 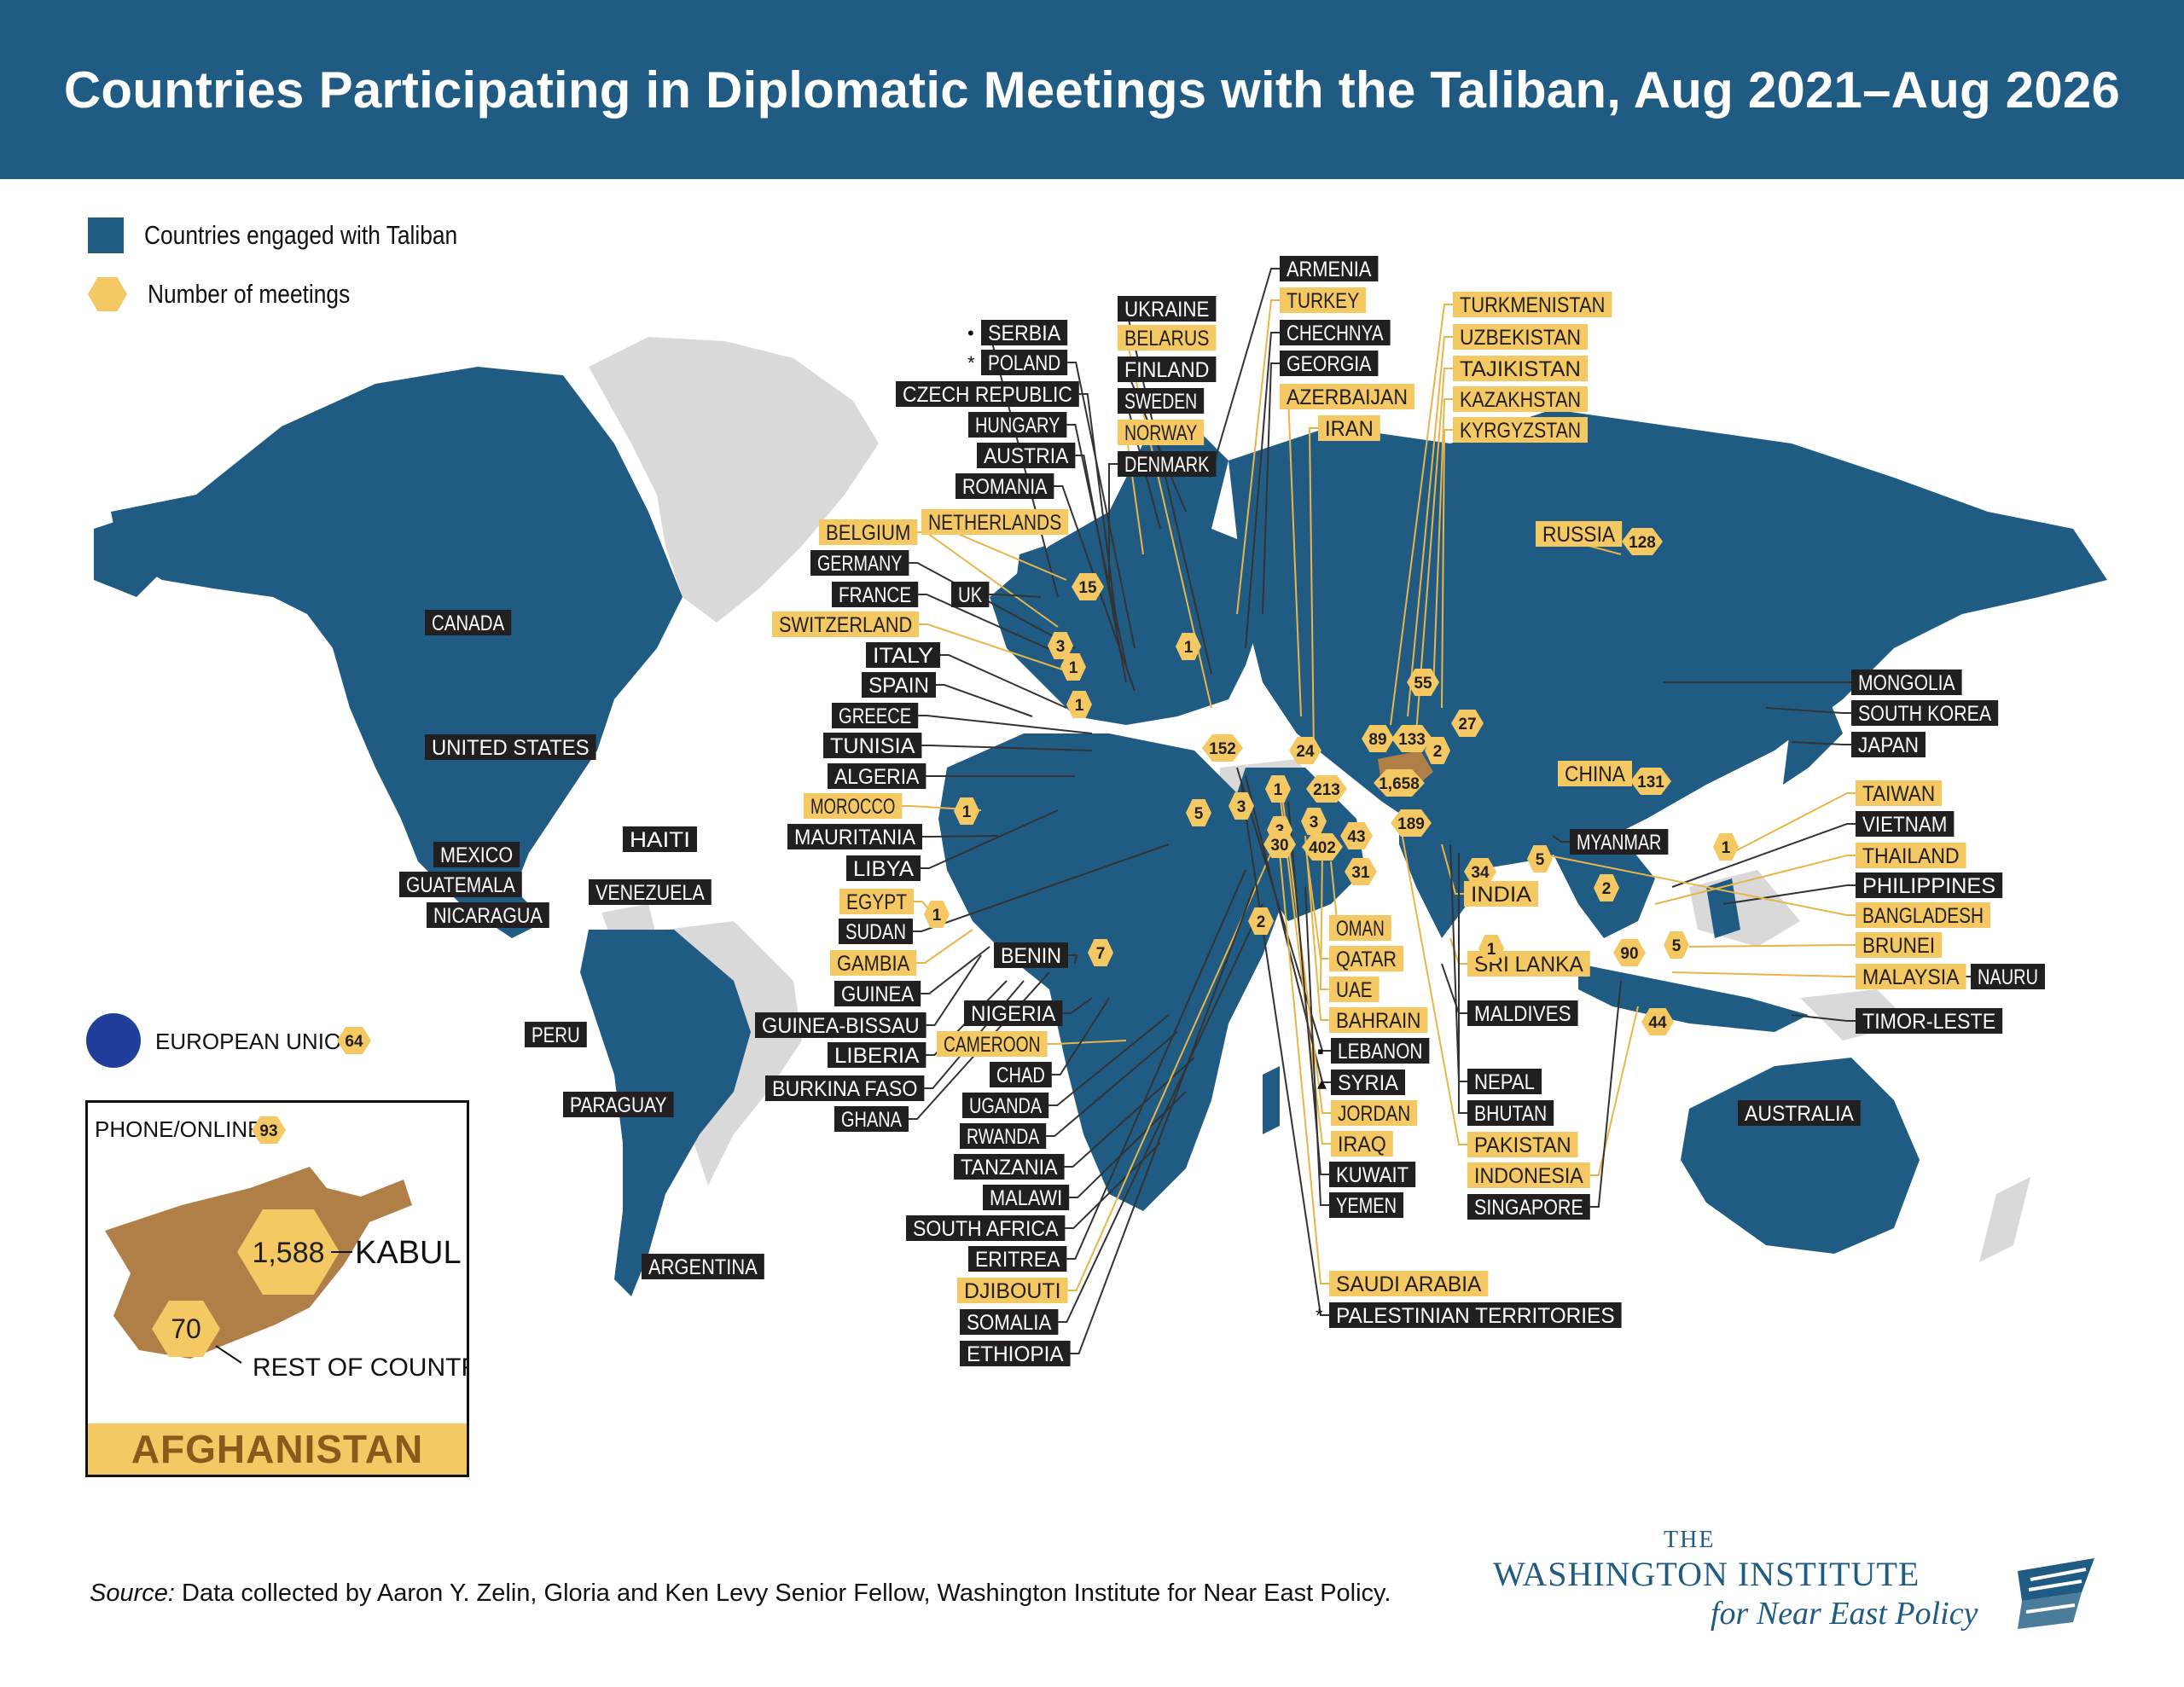 I want to click on label-text: GHANA, so click(x=871, y=1120).